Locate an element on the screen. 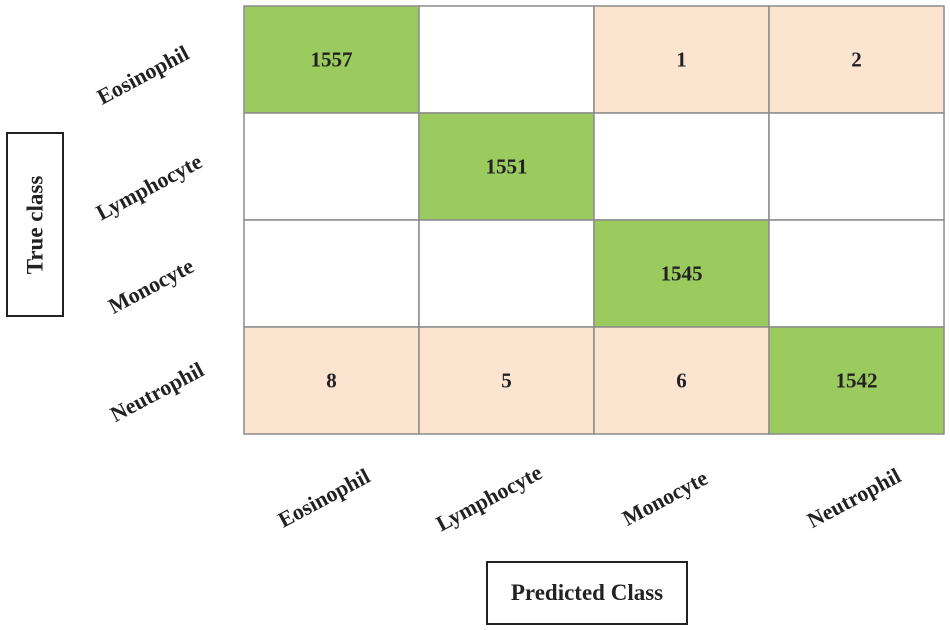 The height and width of the screenshot is (630, 950). matrix-cell-r1-c0 is located at coordinates (331, 166).